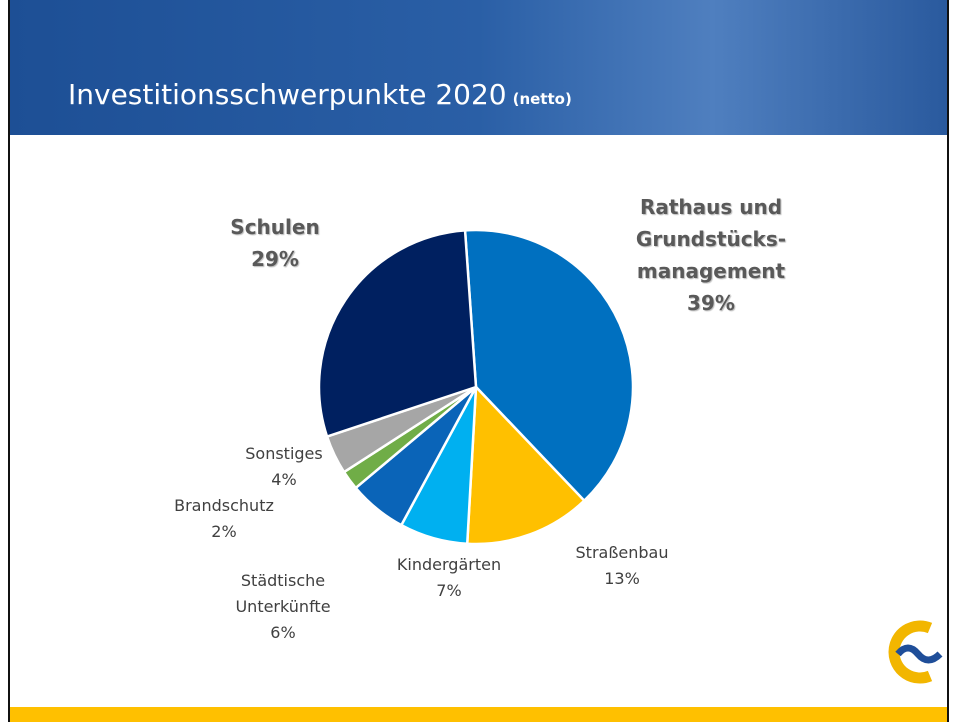 Image resolution: width=957 pixels, height=722 pixels. Describe the element at coordinates (449, 590) in the screenshot. I see `value-label: 7%` at that location.